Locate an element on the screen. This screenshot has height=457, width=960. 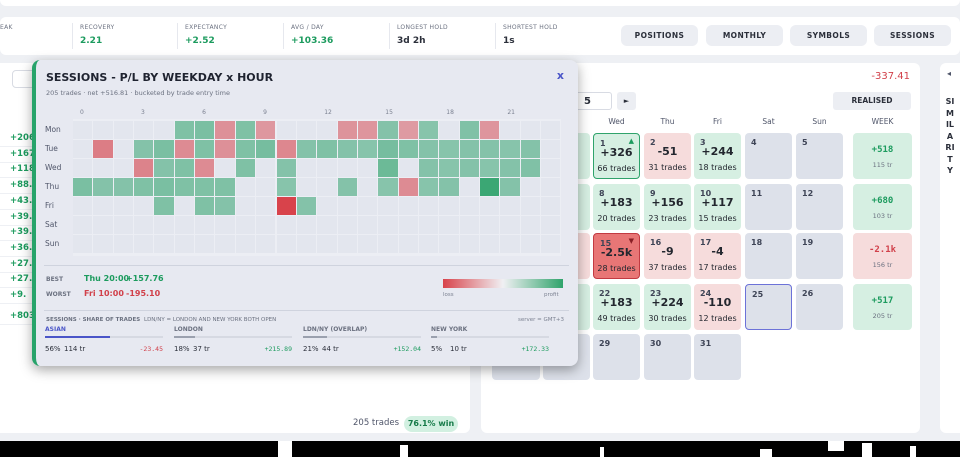
similarity-tab: ◂ SIMILARITY is located at coordinates (950, 248).